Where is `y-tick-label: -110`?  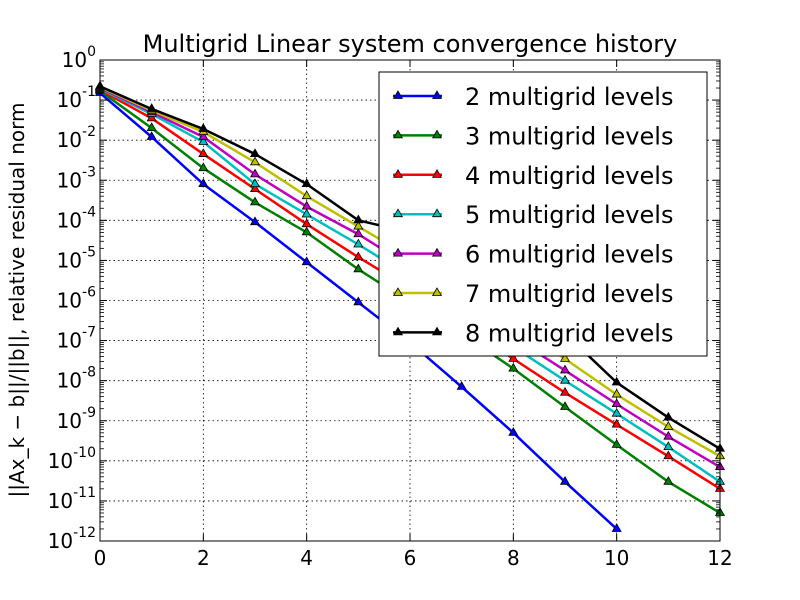
y-tick-label: -110 is located at coordinates (76, 98).